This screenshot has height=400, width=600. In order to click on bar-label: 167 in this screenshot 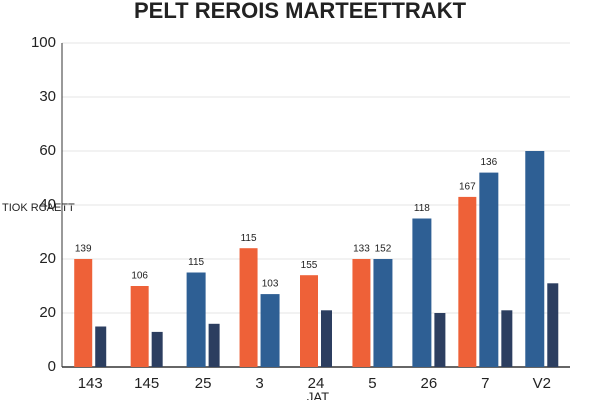, I will do `click(467, 187)`.